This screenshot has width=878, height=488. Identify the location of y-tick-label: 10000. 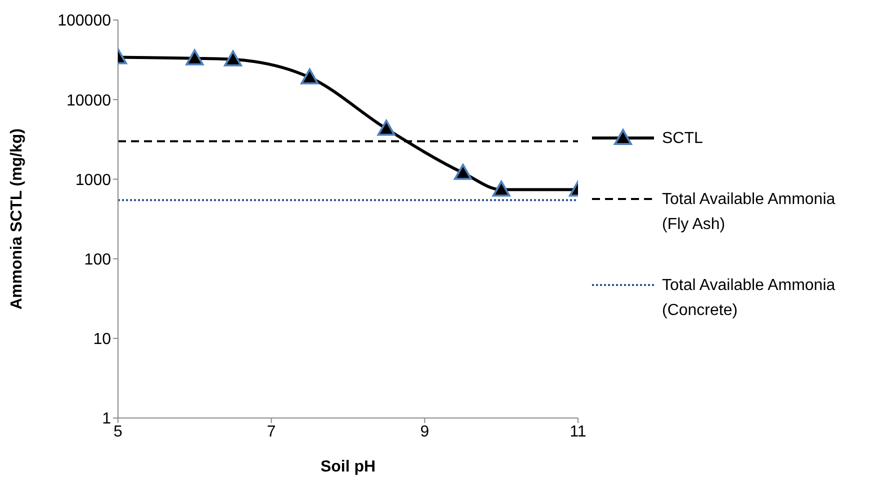
(89, 101).